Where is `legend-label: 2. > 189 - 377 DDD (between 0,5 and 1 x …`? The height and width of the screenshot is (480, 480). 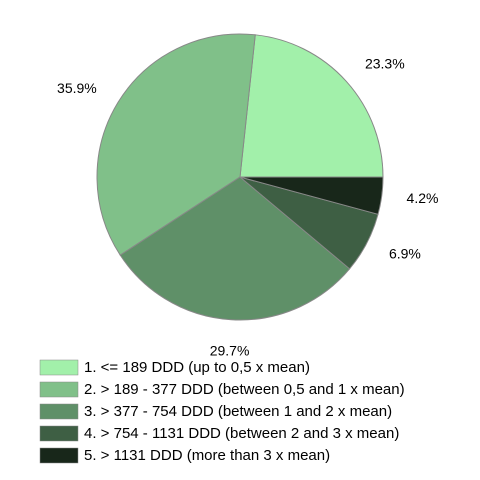
legend-label: 2. > 189 - 377 DDD (between 0,5 and 1 x … is located at coordinates (244, 389).